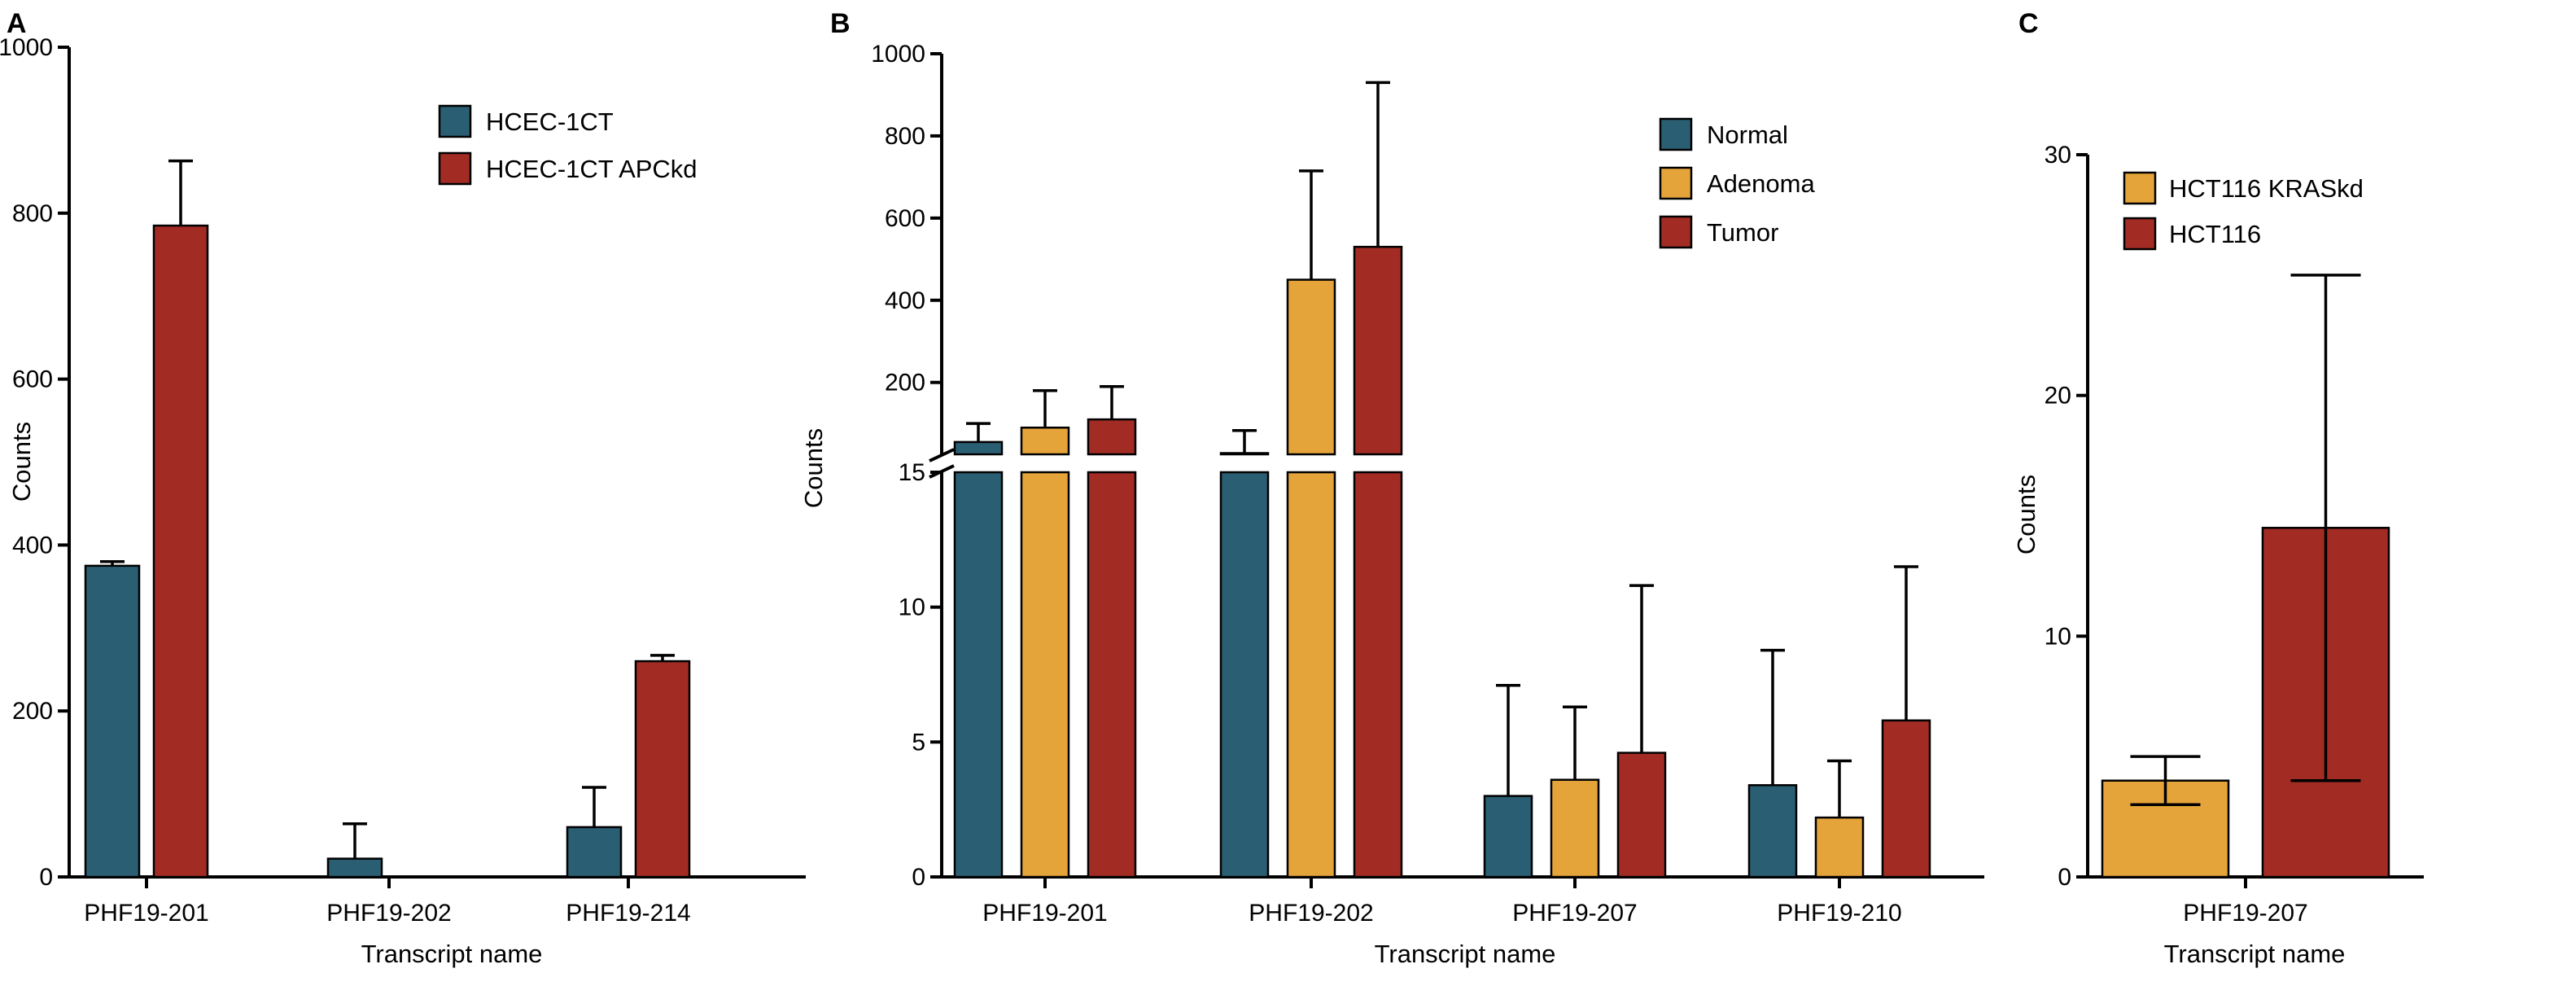  What do you see at coordinates (2029, 24) in the screenshot?
I see `panel-c-letter: C` at bounding box center [2029, 24].